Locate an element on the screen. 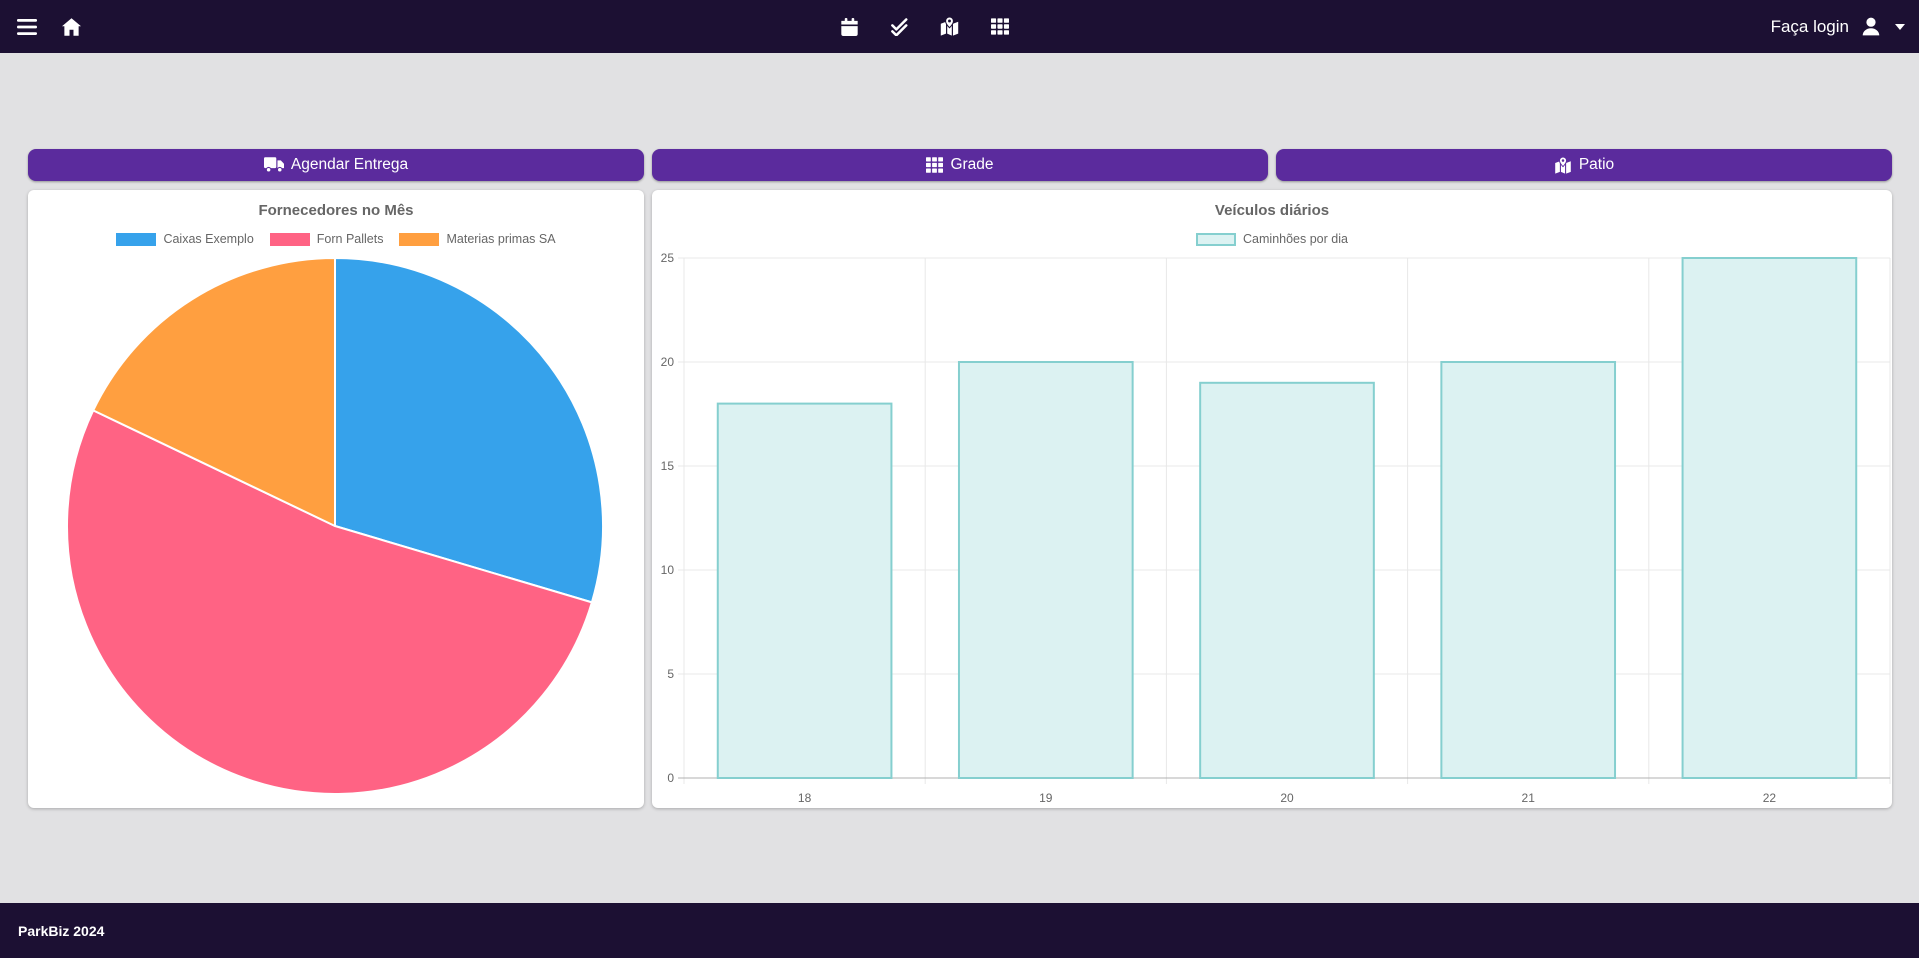 The width and height of the screenshot is (1919, 958). bar-chart-legend: Caminhões por dia is located at coordinates (1272, 239).